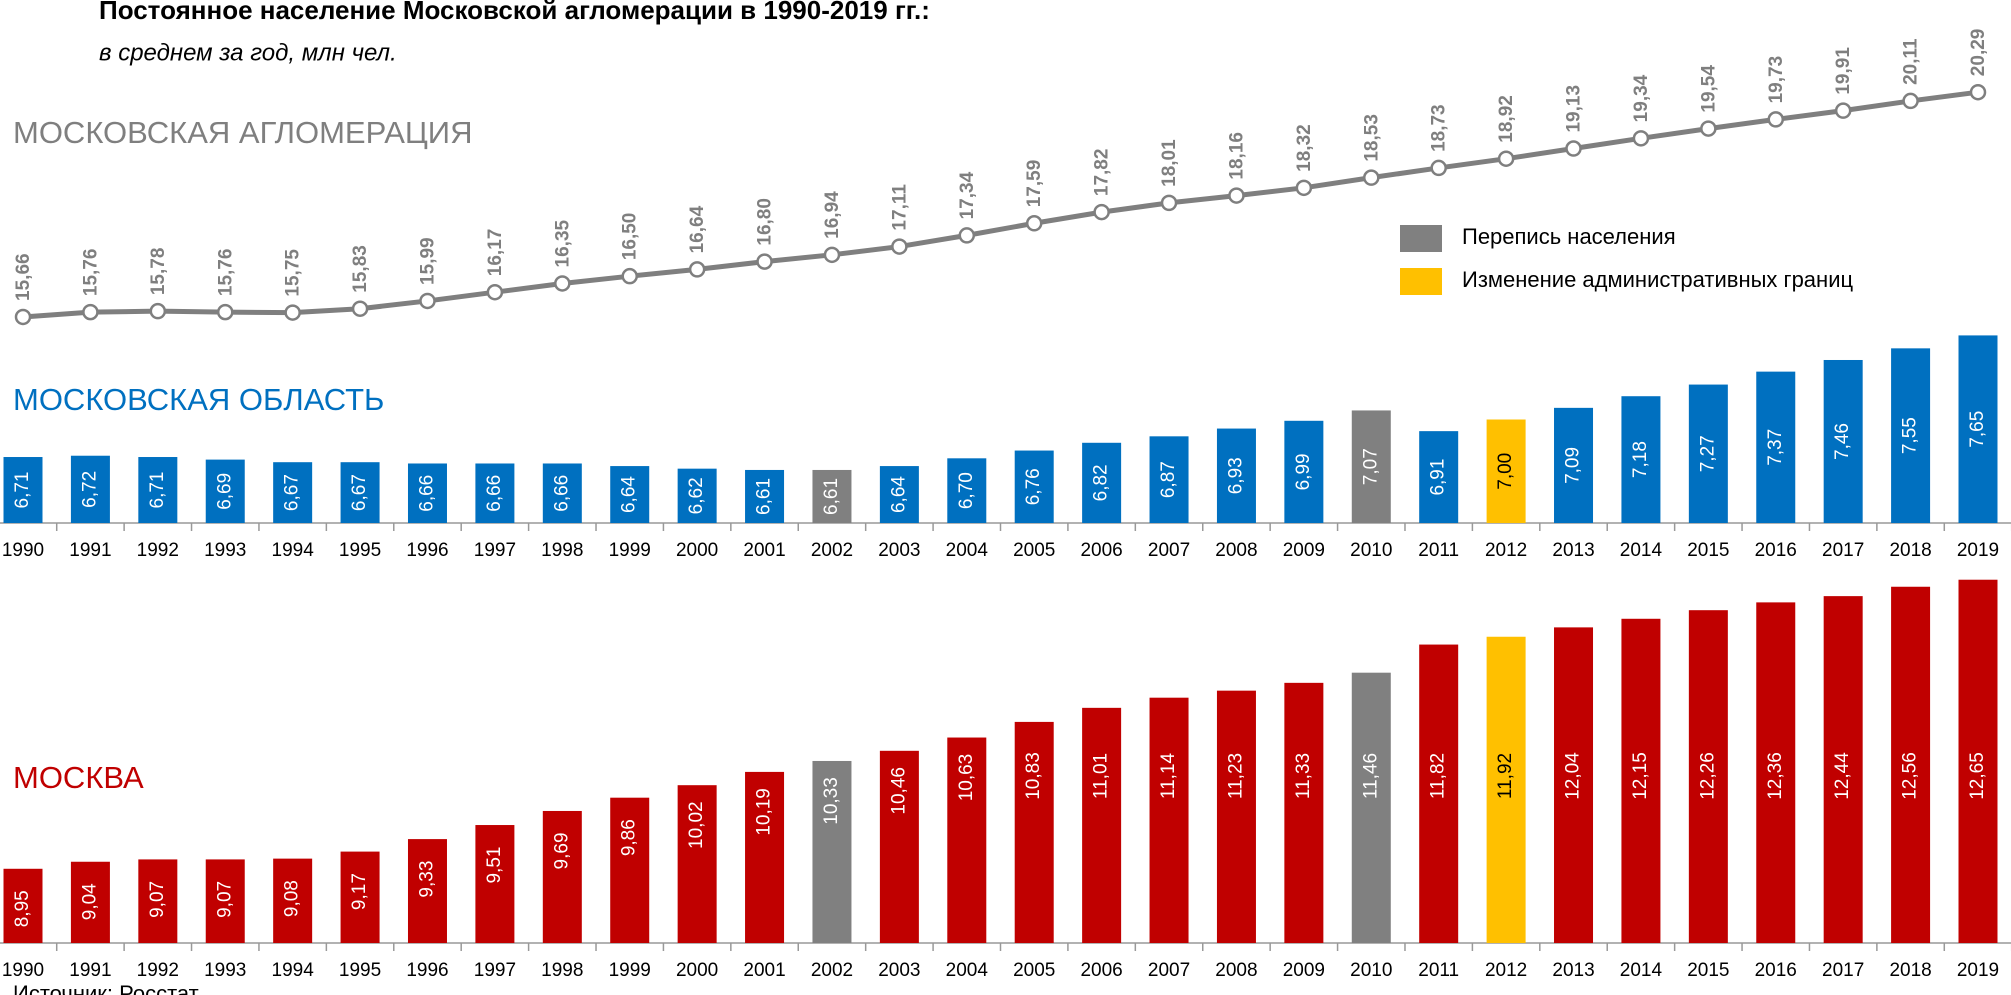  Describe the element at coordinates (23, 277) in the screenshot. I see `value-label: 15,66` at that location.